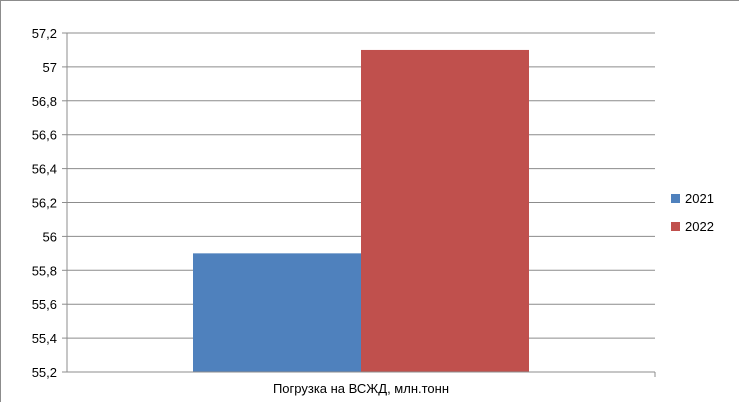  What do you see at coordinates (44, 372) in the screenshot?
I see `y-tick-label: 55,2` at bounding box center [44, 372].